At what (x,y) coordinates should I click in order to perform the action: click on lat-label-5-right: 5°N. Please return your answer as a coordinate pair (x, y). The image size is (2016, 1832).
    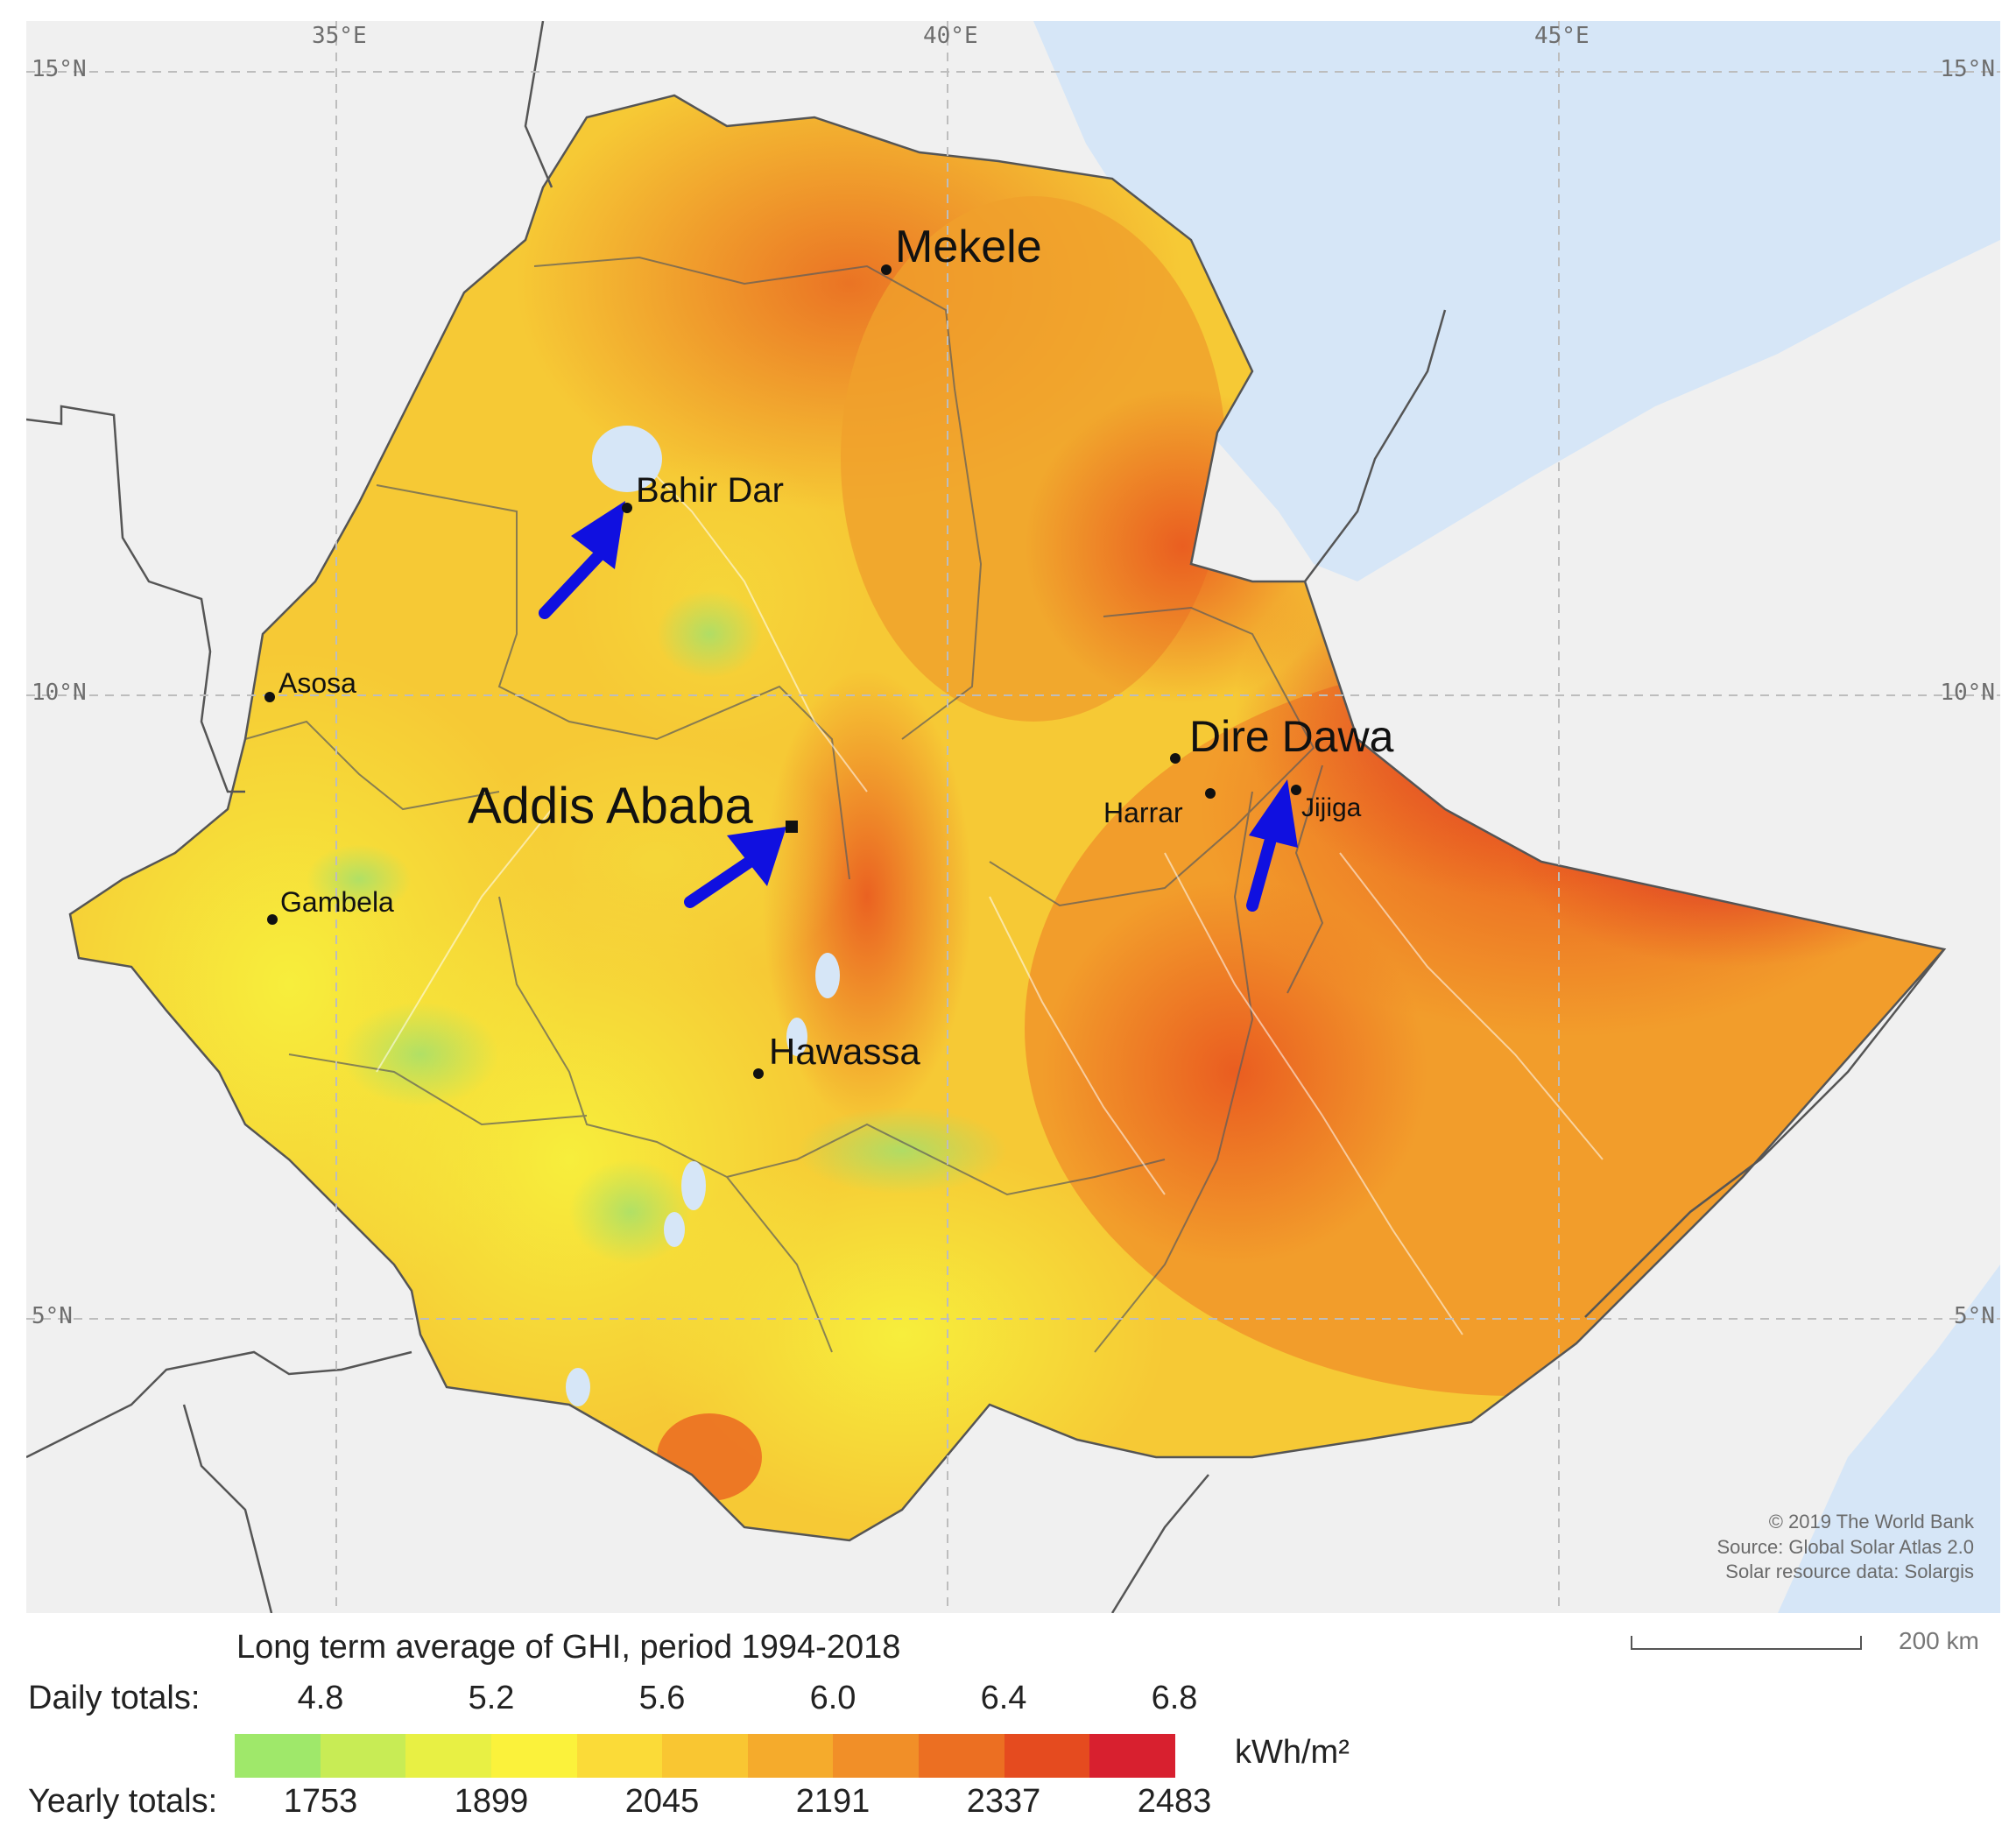
    Looking at the image, I should click on (1974, 1316).